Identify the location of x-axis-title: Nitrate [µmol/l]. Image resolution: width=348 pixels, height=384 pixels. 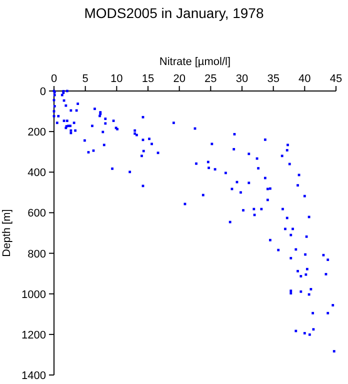
(195, 62).